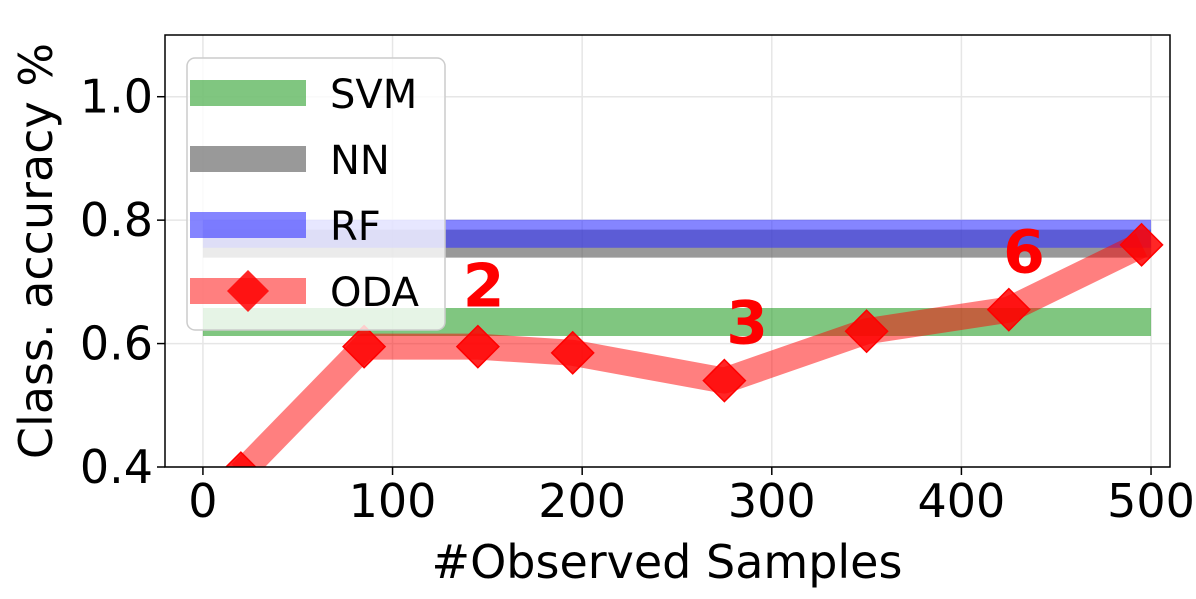 This screenshot has height=599, width=1196. What do you see at coordinates (360, 161) in the screenshot?
I see `legend-label-nn: NN` at bounding box center [360, 161].